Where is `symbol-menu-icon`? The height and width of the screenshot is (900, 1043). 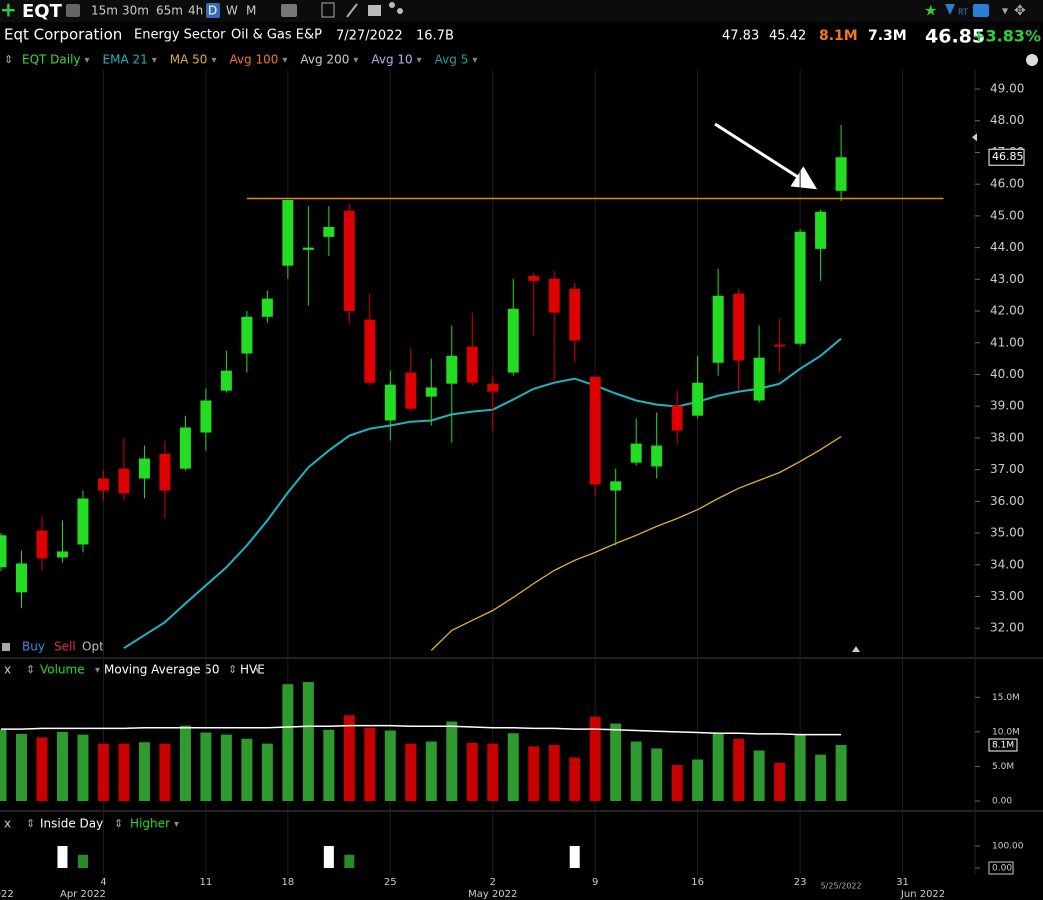
symbol-menu-icon is located at coordinates (73, 10).